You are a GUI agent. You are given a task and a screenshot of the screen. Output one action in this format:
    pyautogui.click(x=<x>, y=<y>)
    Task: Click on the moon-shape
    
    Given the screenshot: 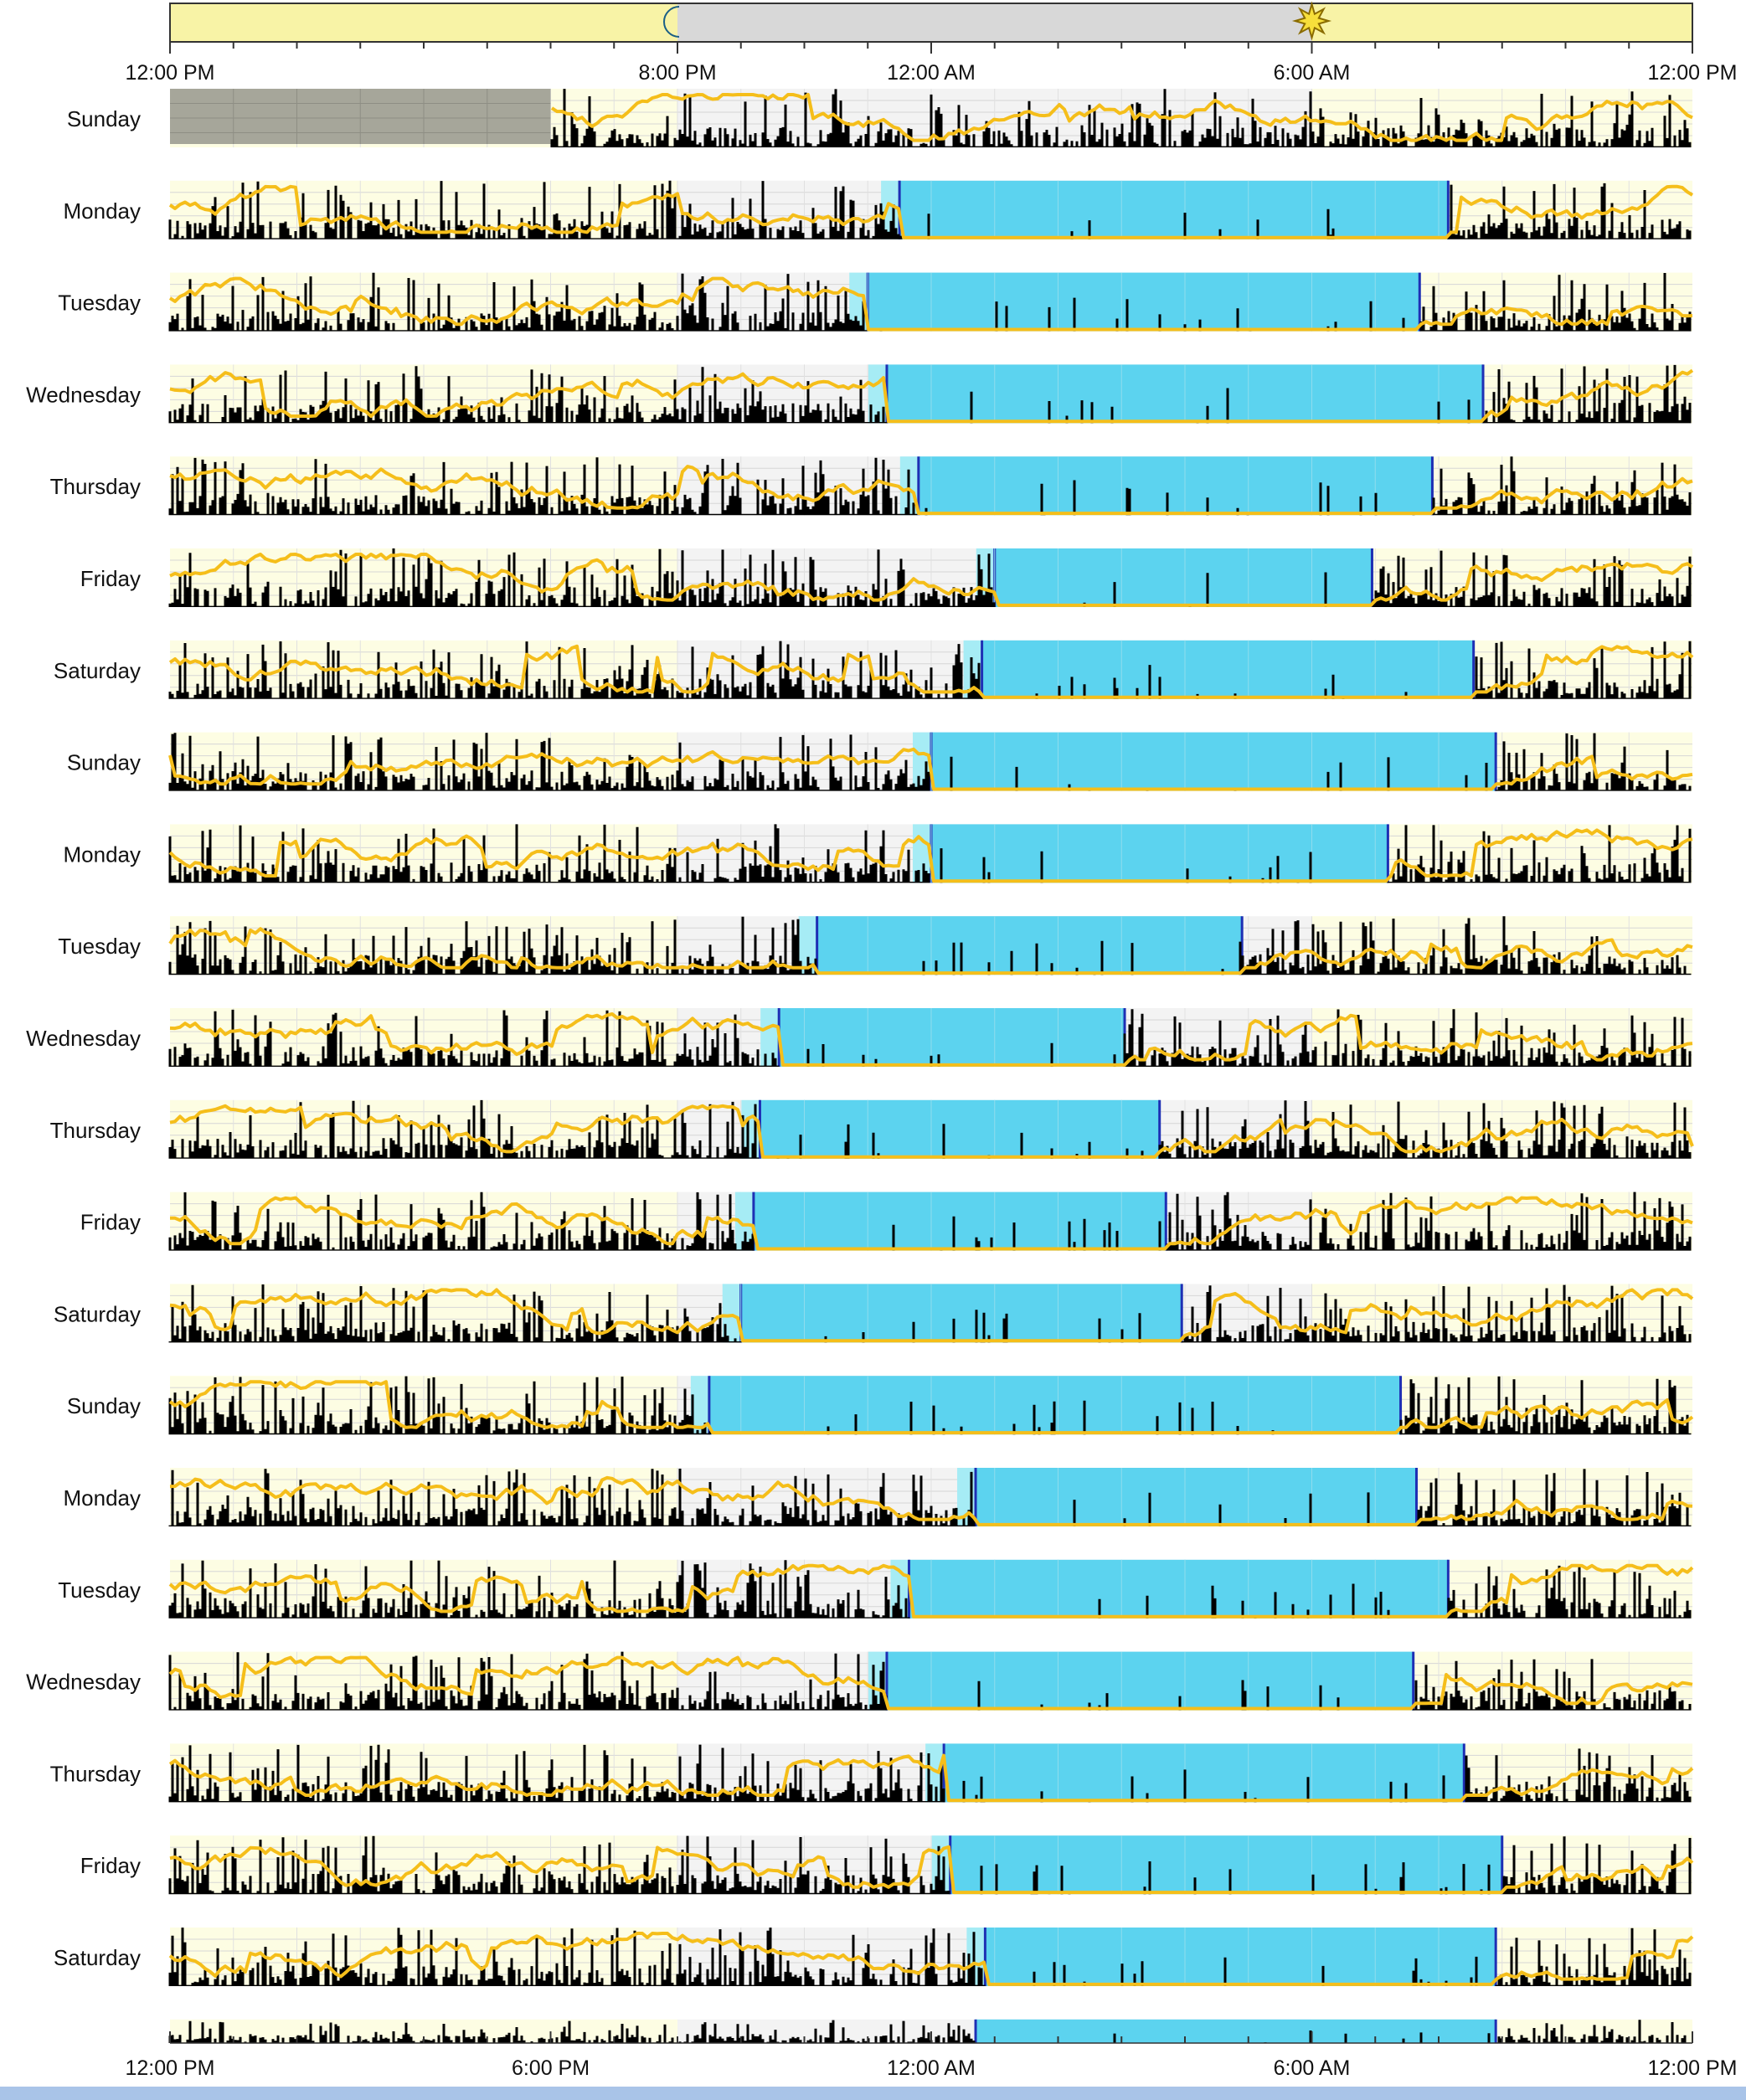 What is the action you would take?
    pyautogui.click(x=671, y=22)
    